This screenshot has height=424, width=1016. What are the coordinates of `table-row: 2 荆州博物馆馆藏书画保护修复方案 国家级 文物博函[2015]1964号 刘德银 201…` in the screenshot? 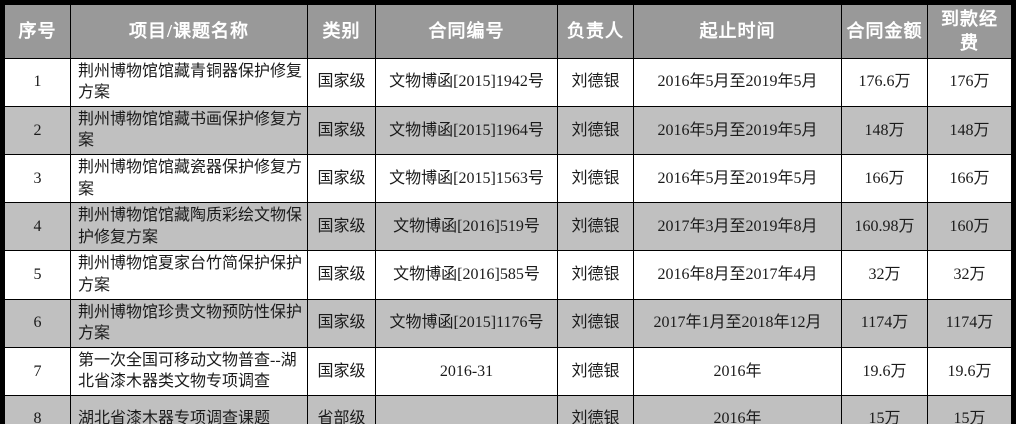 It's located at (508, 130).